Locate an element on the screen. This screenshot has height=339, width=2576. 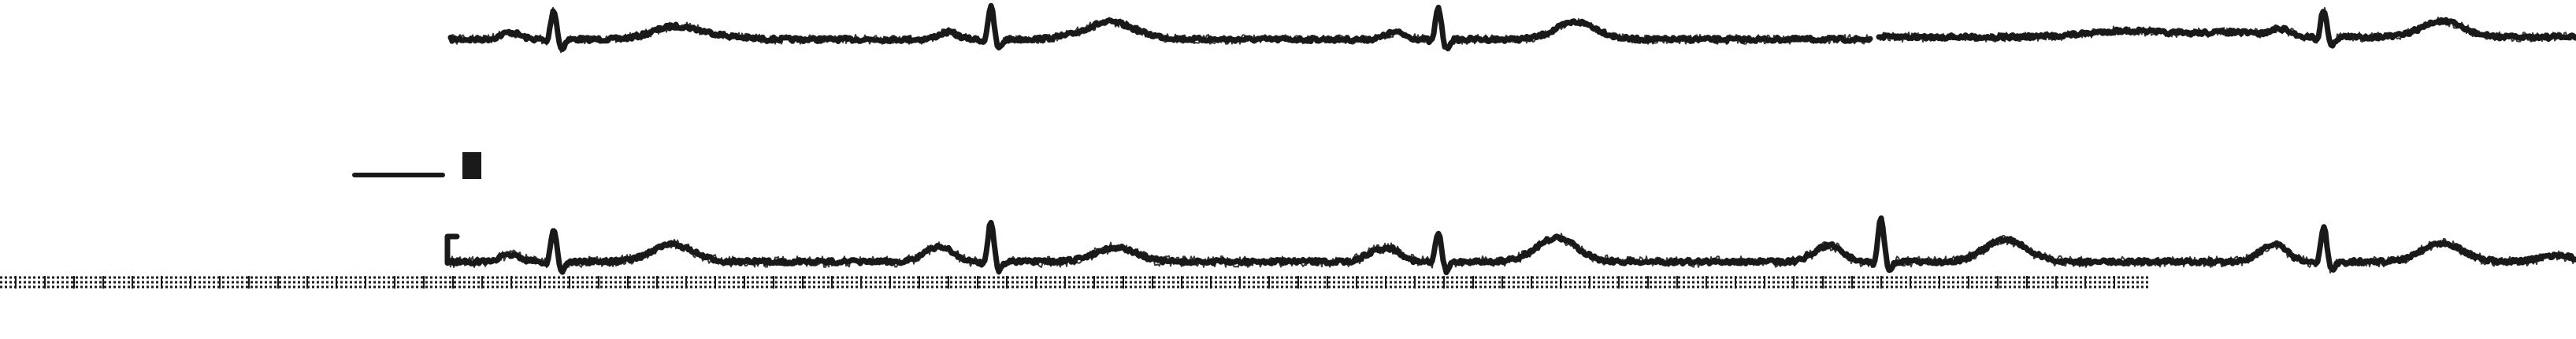
calibration-block is located at coordinates (471, 165).